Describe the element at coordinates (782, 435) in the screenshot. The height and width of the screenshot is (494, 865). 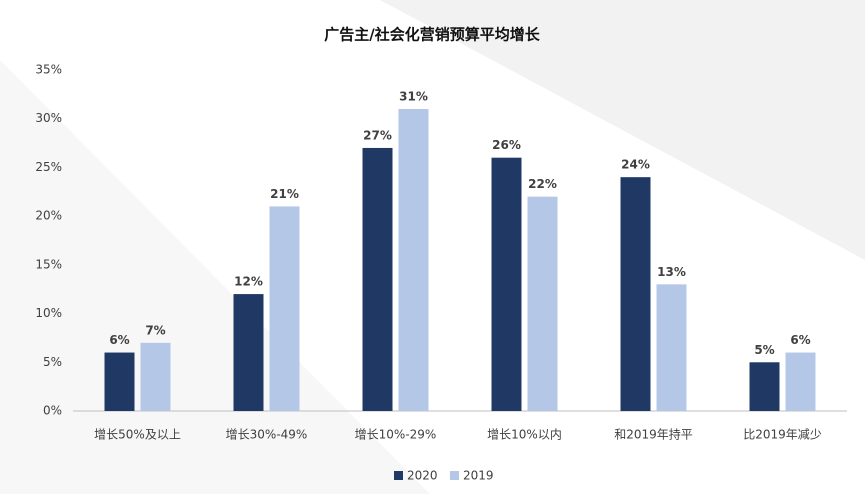
I see `x-tick-label: 比2019年减少` at that location.